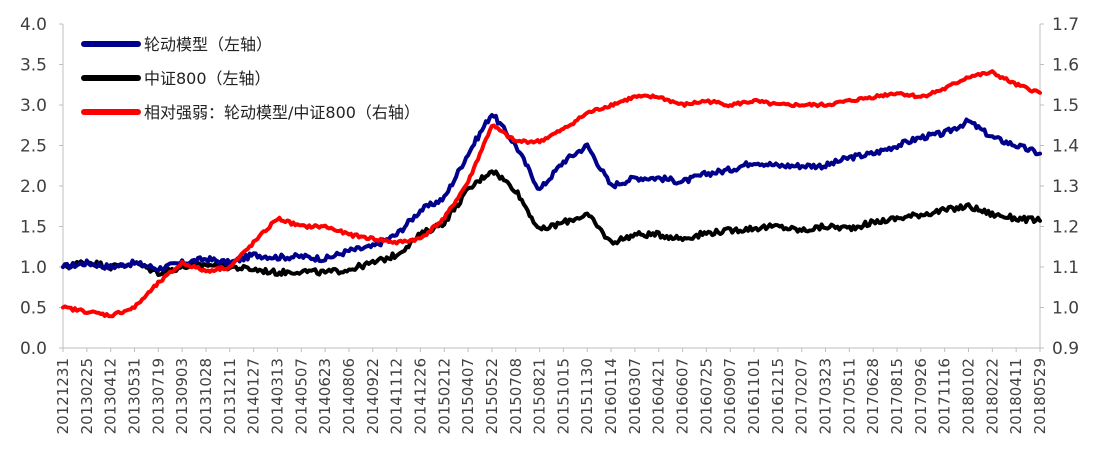 The height and width of the screenshot is (465, 1101). What do you see at coordinates (87, 396) in the screenshot?
I see `x-tick-label: 20130225` at bounding box center [87, 396].